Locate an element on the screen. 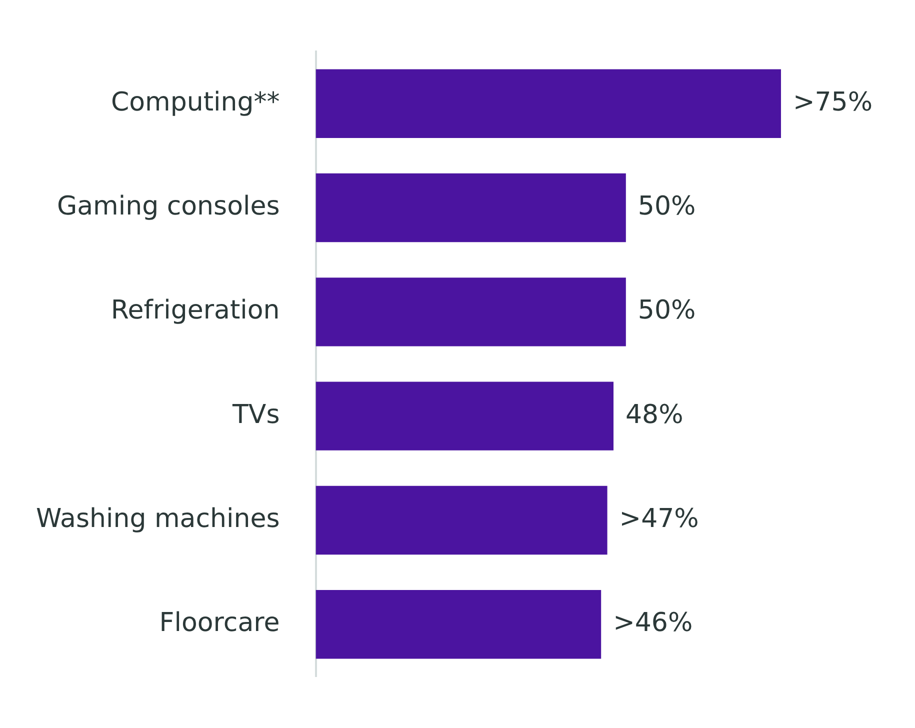 The height and width of the screenshot is (728, 915). y-tick-label: Floorcare is located at coordinates (219, 623).